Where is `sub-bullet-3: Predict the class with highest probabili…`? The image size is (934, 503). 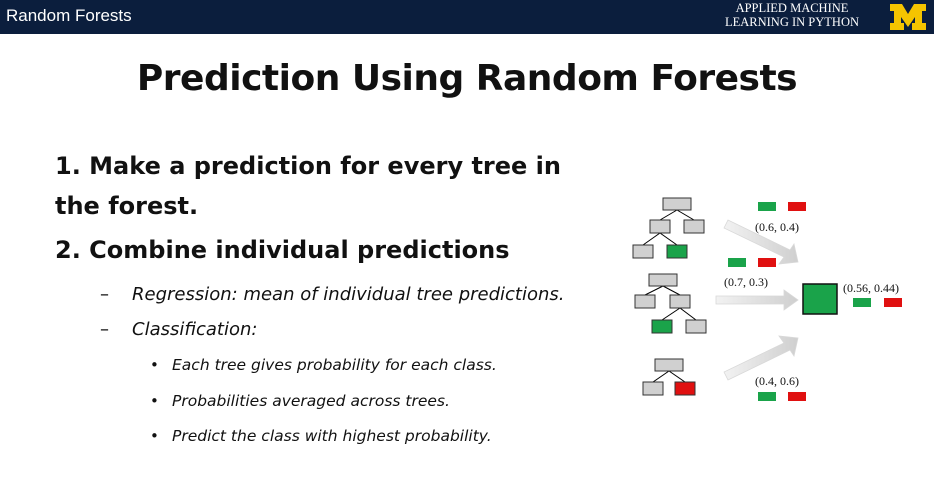 sub-bullet-3: Predict the class with highest probabili… is located at coordinates (332, 436).